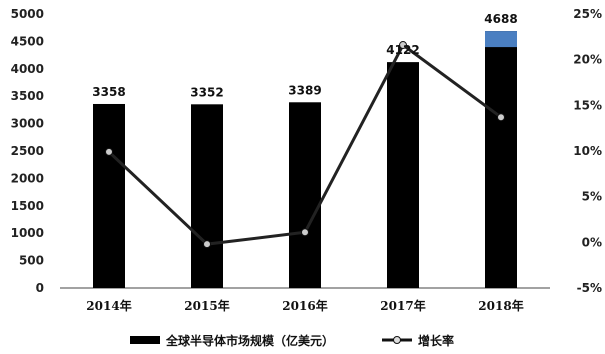 The width and height of the screenshot is (605, 354). I want to click on category-label: 2017年, so click(402, 305).